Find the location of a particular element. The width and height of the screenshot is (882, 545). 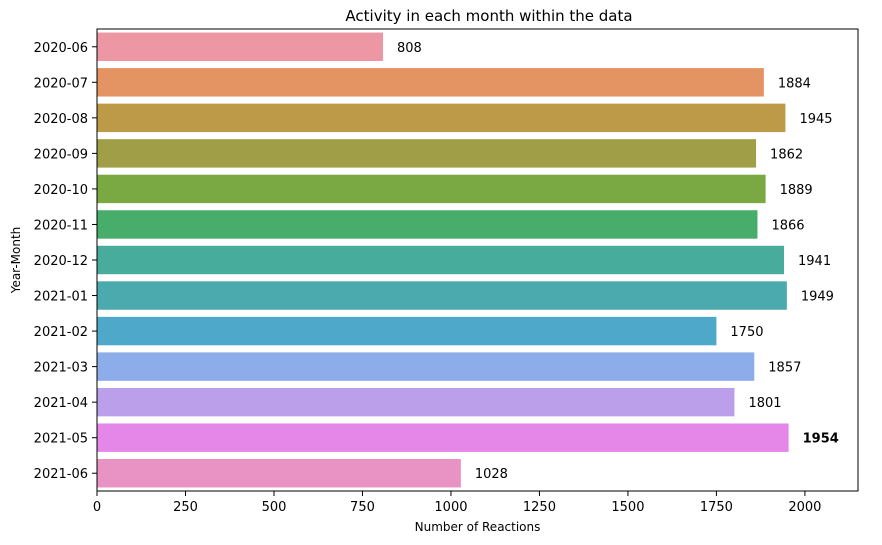

x-tick-label-500: 500 is located at coordinates (274, 507).